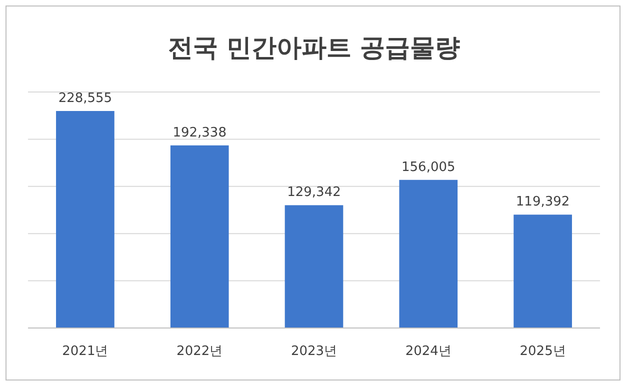 Image resolution: width=628 pixels, height=388 pixels. Describe the element at coordinates (199, 132) in the screenshot. I see `data-label: 192,338` at that location.